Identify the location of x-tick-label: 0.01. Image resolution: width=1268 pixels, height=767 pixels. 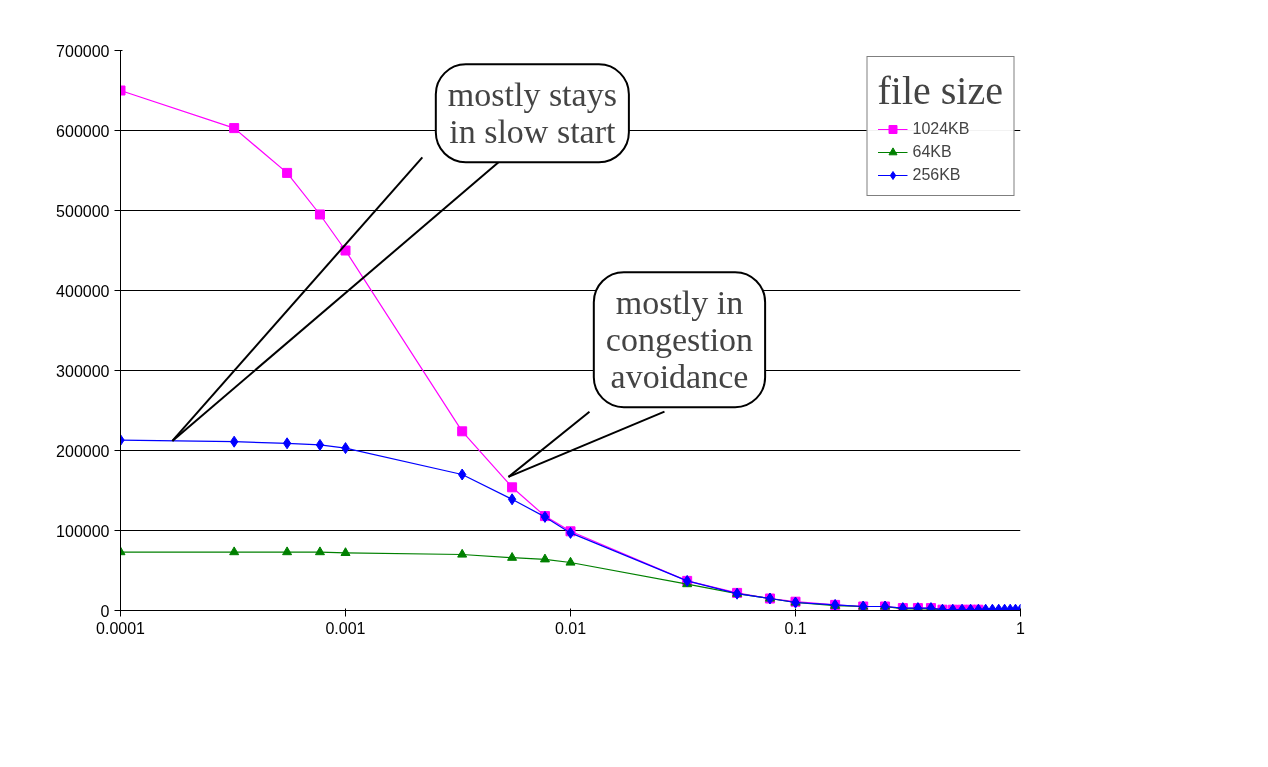
(570, 628).